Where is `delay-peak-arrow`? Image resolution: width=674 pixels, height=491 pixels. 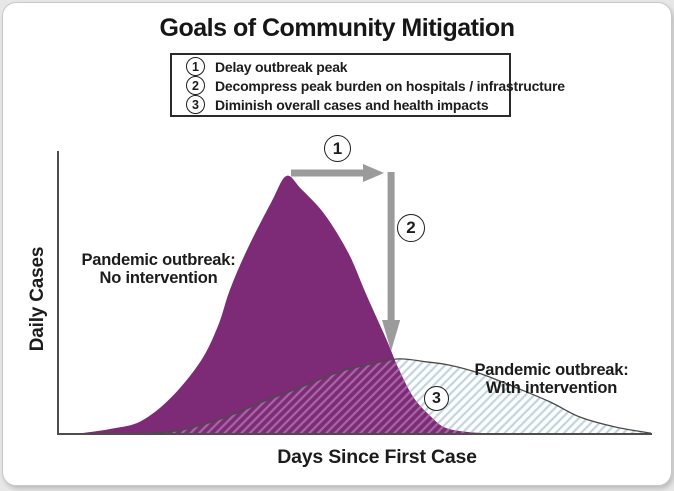
delay-peak-arrow is located at coordinates (337, 173).